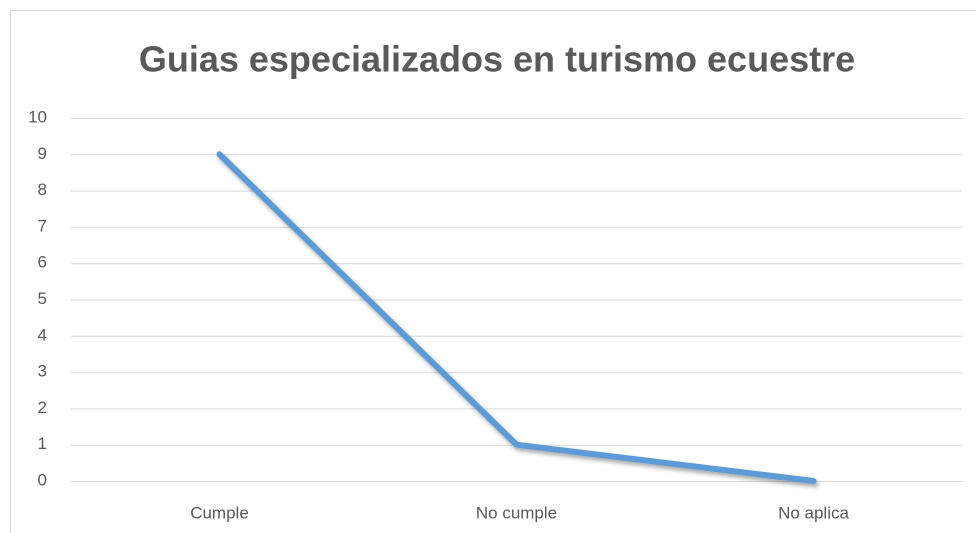 This screenshot has width=976, height=533. What do you see at coordinates (42, 407) in the screenshot?
I see `y-tick-label: 2` at bounding box center [42, 407].